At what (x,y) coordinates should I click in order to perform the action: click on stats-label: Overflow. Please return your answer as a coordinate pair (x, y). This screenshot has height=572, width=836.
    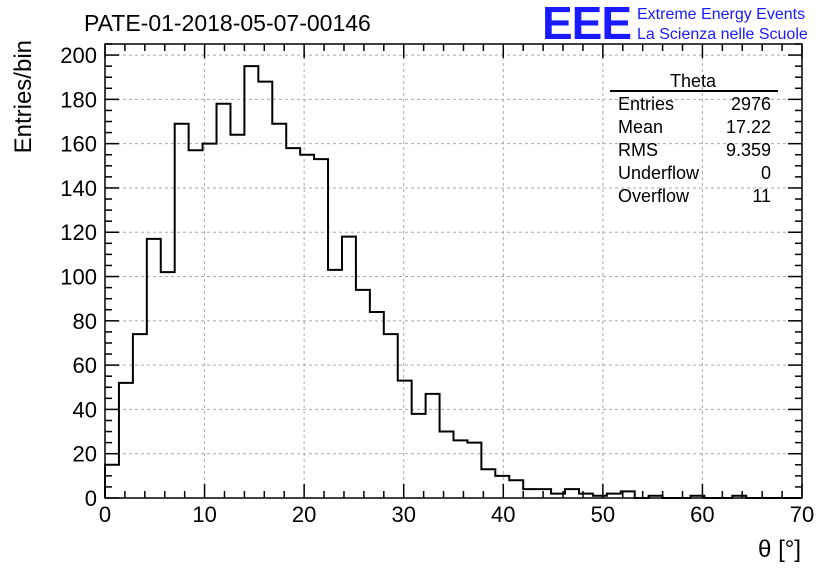
    Looking at the image, I should click on (654, 196).